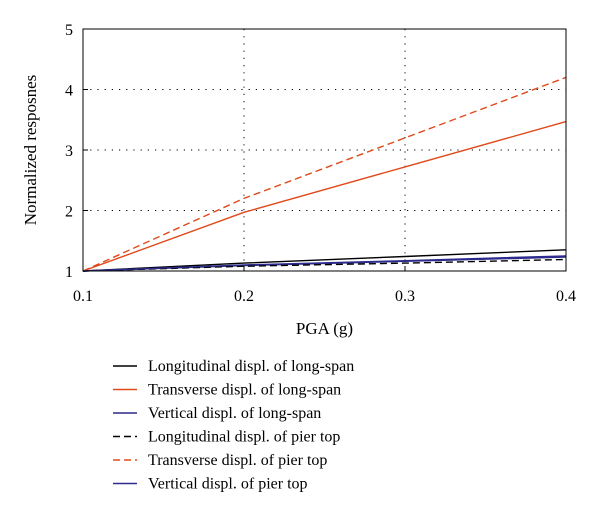 The width and height of the screenshot is (600, 531). What do you see at coordinates (237, 460) in the screenshot?
I see `legend-label-5: Transverse displ. of pier top` at bounding box center [237, 460].